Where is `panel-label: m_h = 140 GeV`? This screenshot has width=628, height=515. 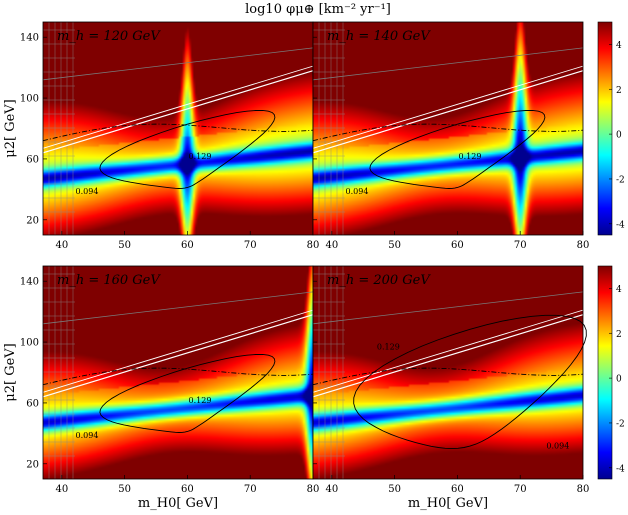 panel-label: m_h = 140 GeV is located at coordinates (379, 36).